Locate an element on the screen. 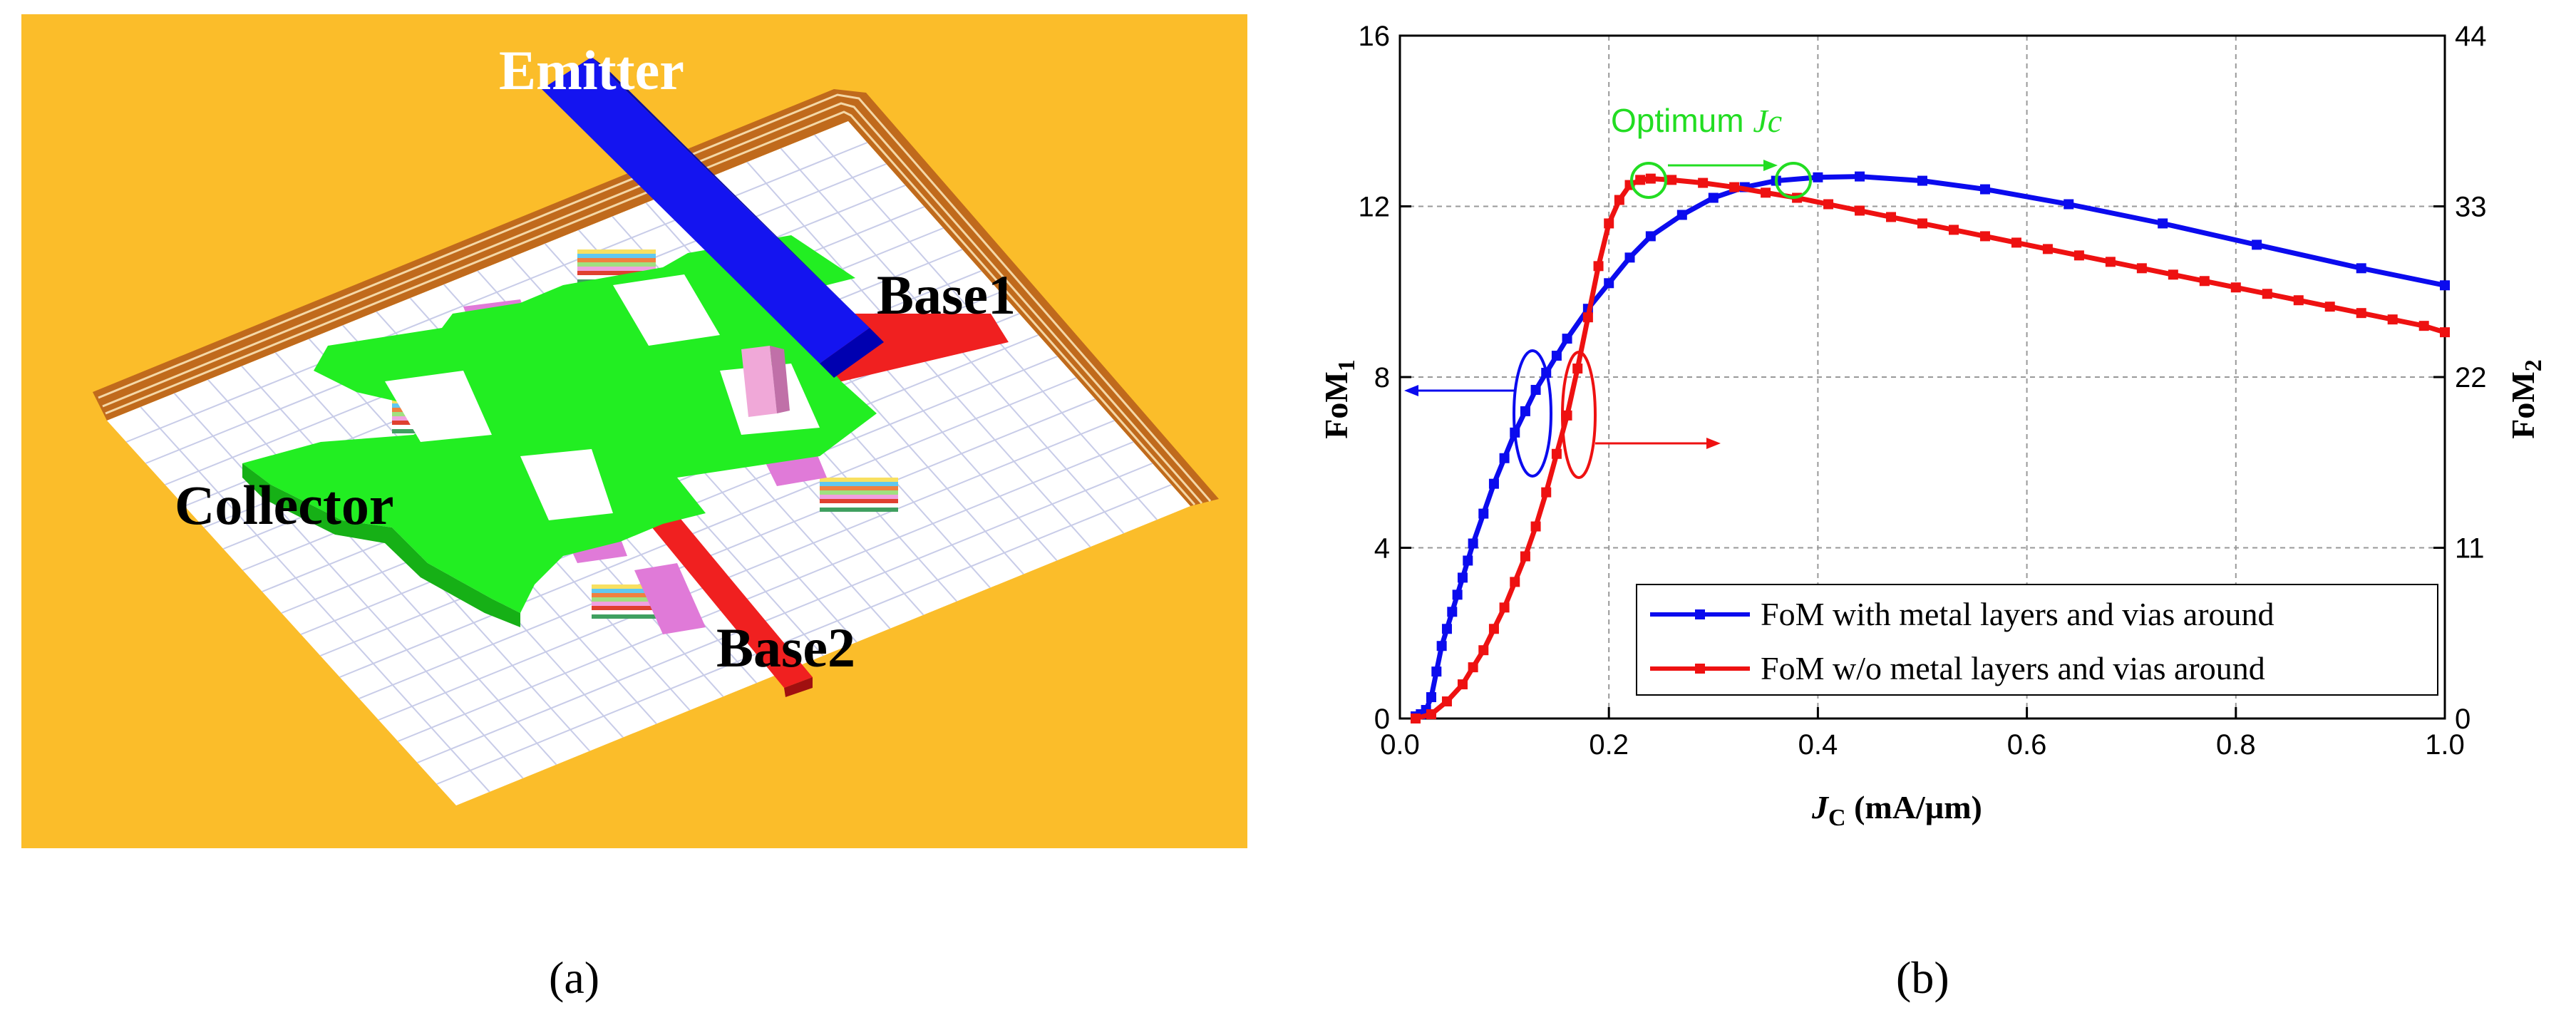 The width and height of the screenshot is (2576, 1025). x-tick-label: 0.0 is located at coordinates (1400, 745).